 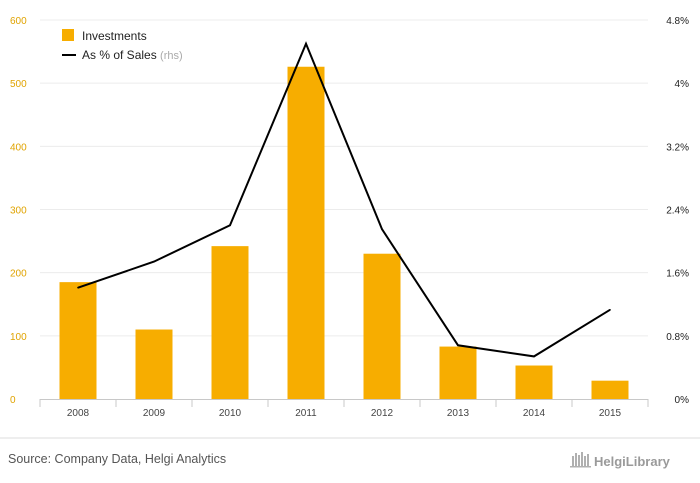 What do you see at coordinates (13, 400) in the screenshot?
I see `left-tick-label: 0` at bounding box center [13, 400].